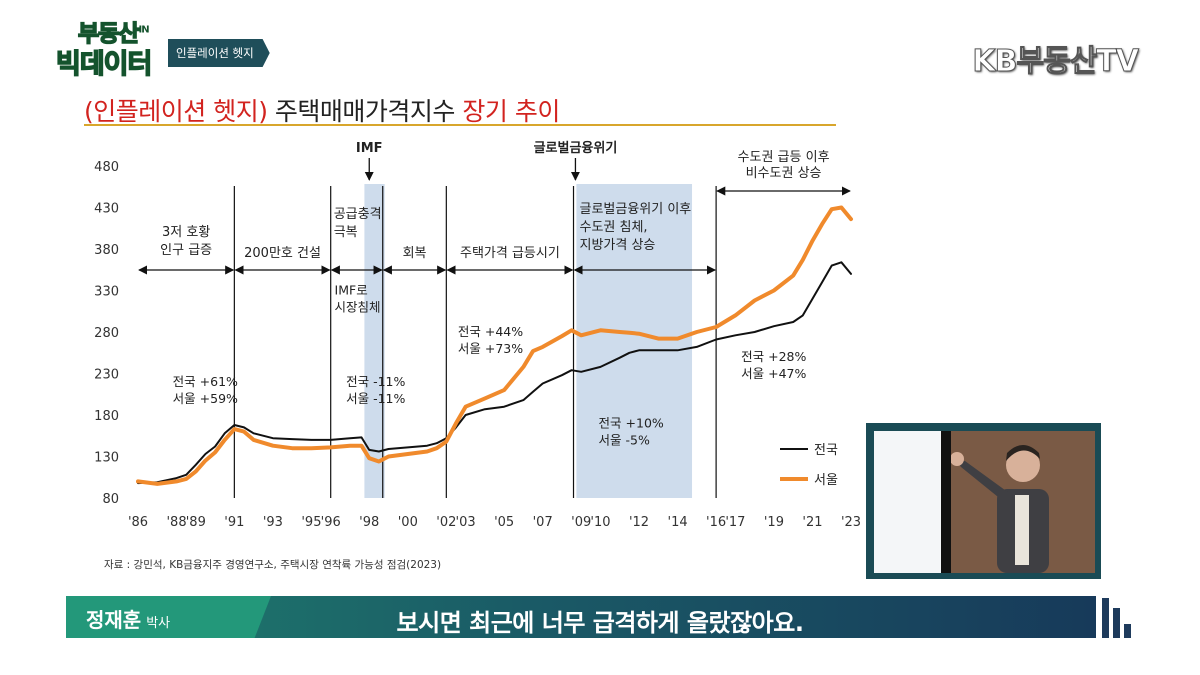 This screenshot has height=675, width=1200. Describe the element at coordinates (716, 522) in the screenshot. I see `x-tick-label-17: '16` at that location.